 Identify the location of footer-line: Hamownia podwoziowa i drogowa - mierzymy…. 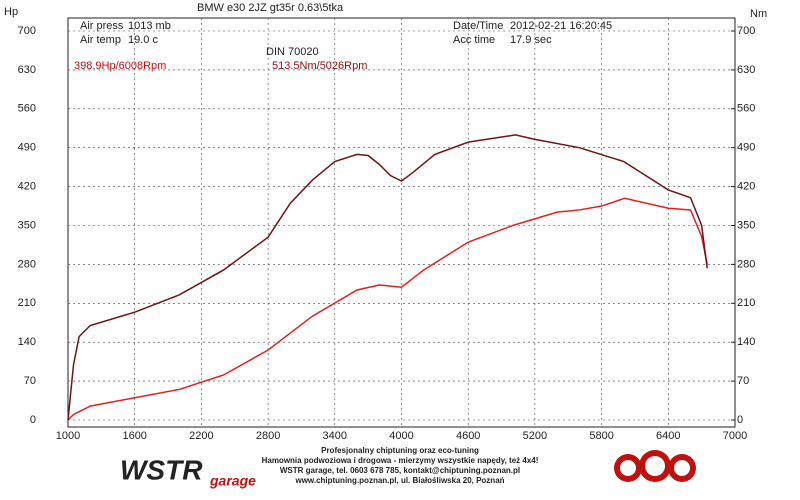
(400, 460).